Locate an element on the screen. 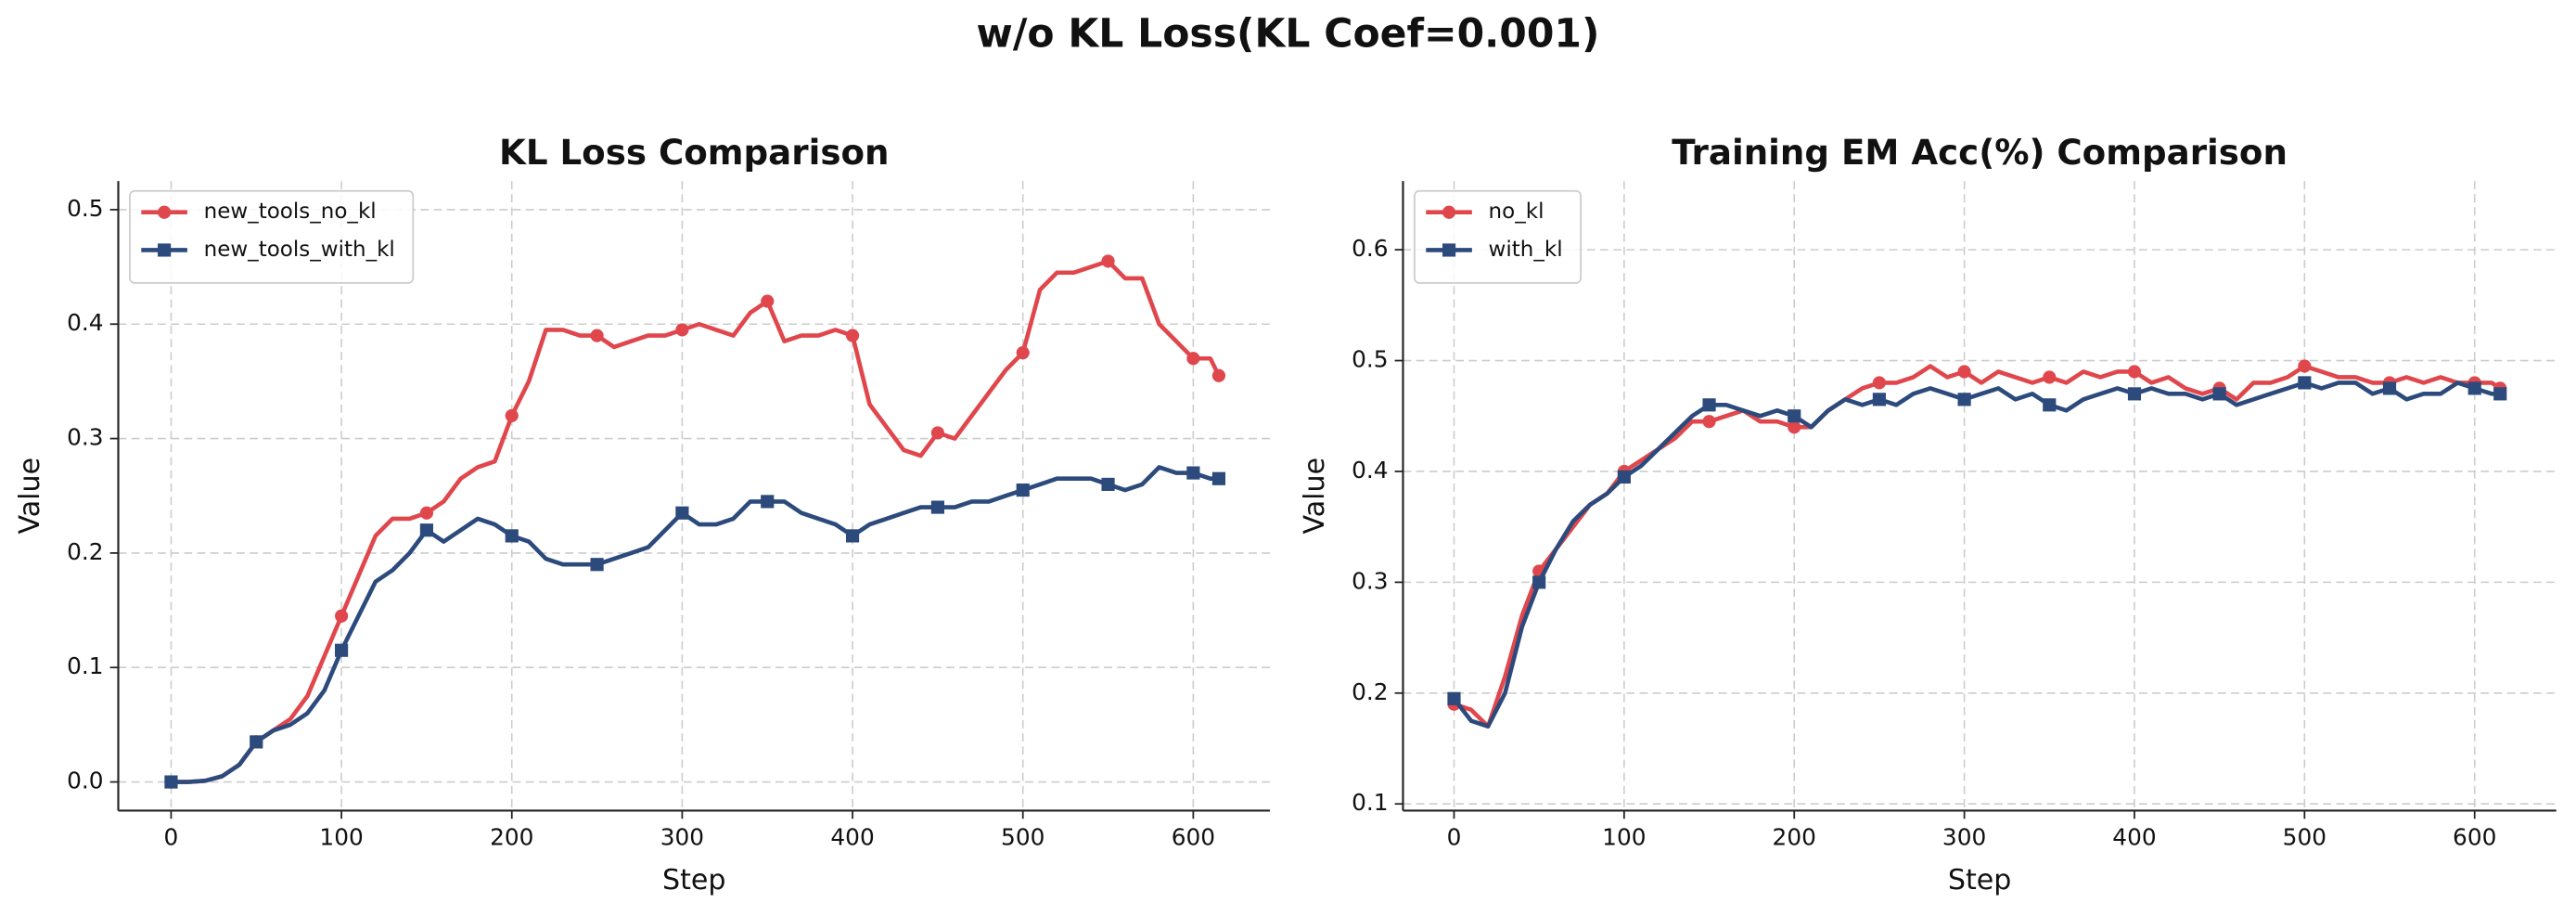  legend: new_tools_no_kl new_tools_with_kl is located at coordinates (272, 236).